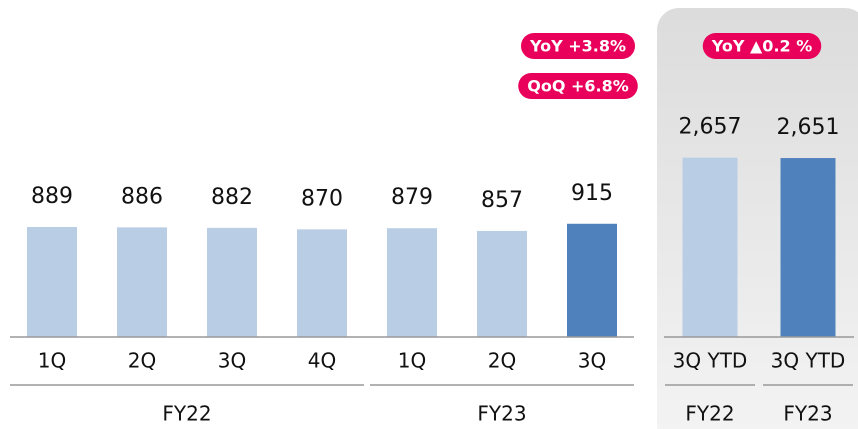  What do you see at coordinates (412, 197) in the screenshot?
I see `value-label: 879` at bounding box center [412, 197].